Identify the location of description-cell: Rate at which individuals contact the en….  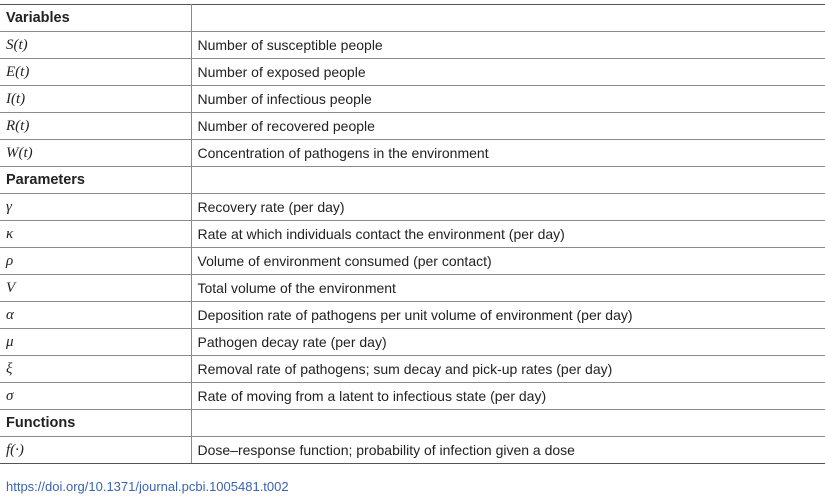
(508, 234).